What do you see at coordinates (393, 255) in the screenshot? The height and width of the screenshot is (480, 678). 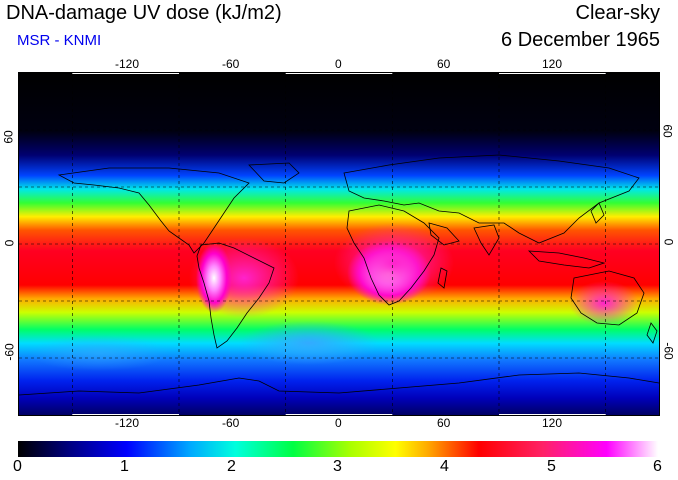 I see `coast-africa` at bounding box center [393, 255].